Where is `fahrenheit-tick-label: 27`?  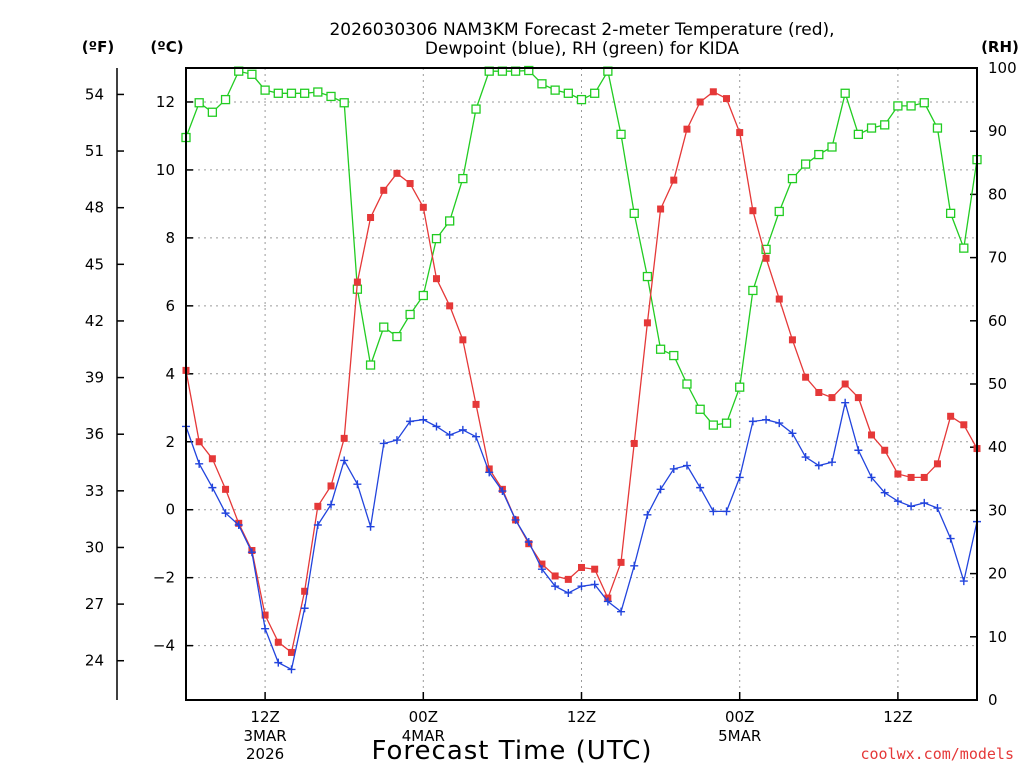 fahrenheit-tick-label: 27 is located at coordinates (94, 604).